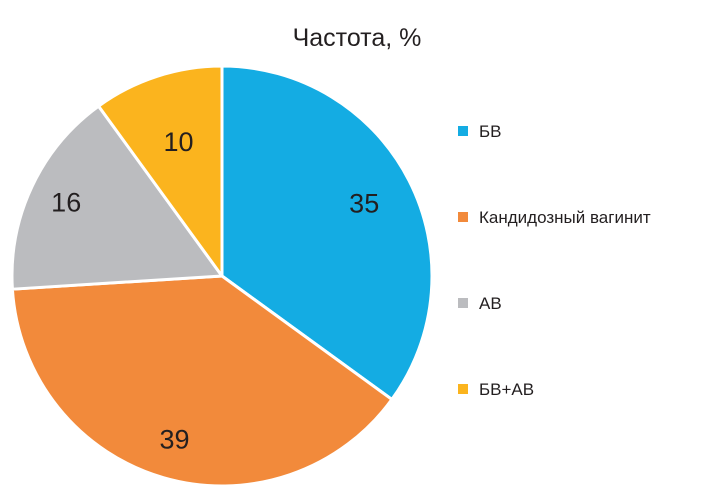 The height and width of the screenshot is (501, 722). I want to click on slice-value-label: 16, so click(66, 203).